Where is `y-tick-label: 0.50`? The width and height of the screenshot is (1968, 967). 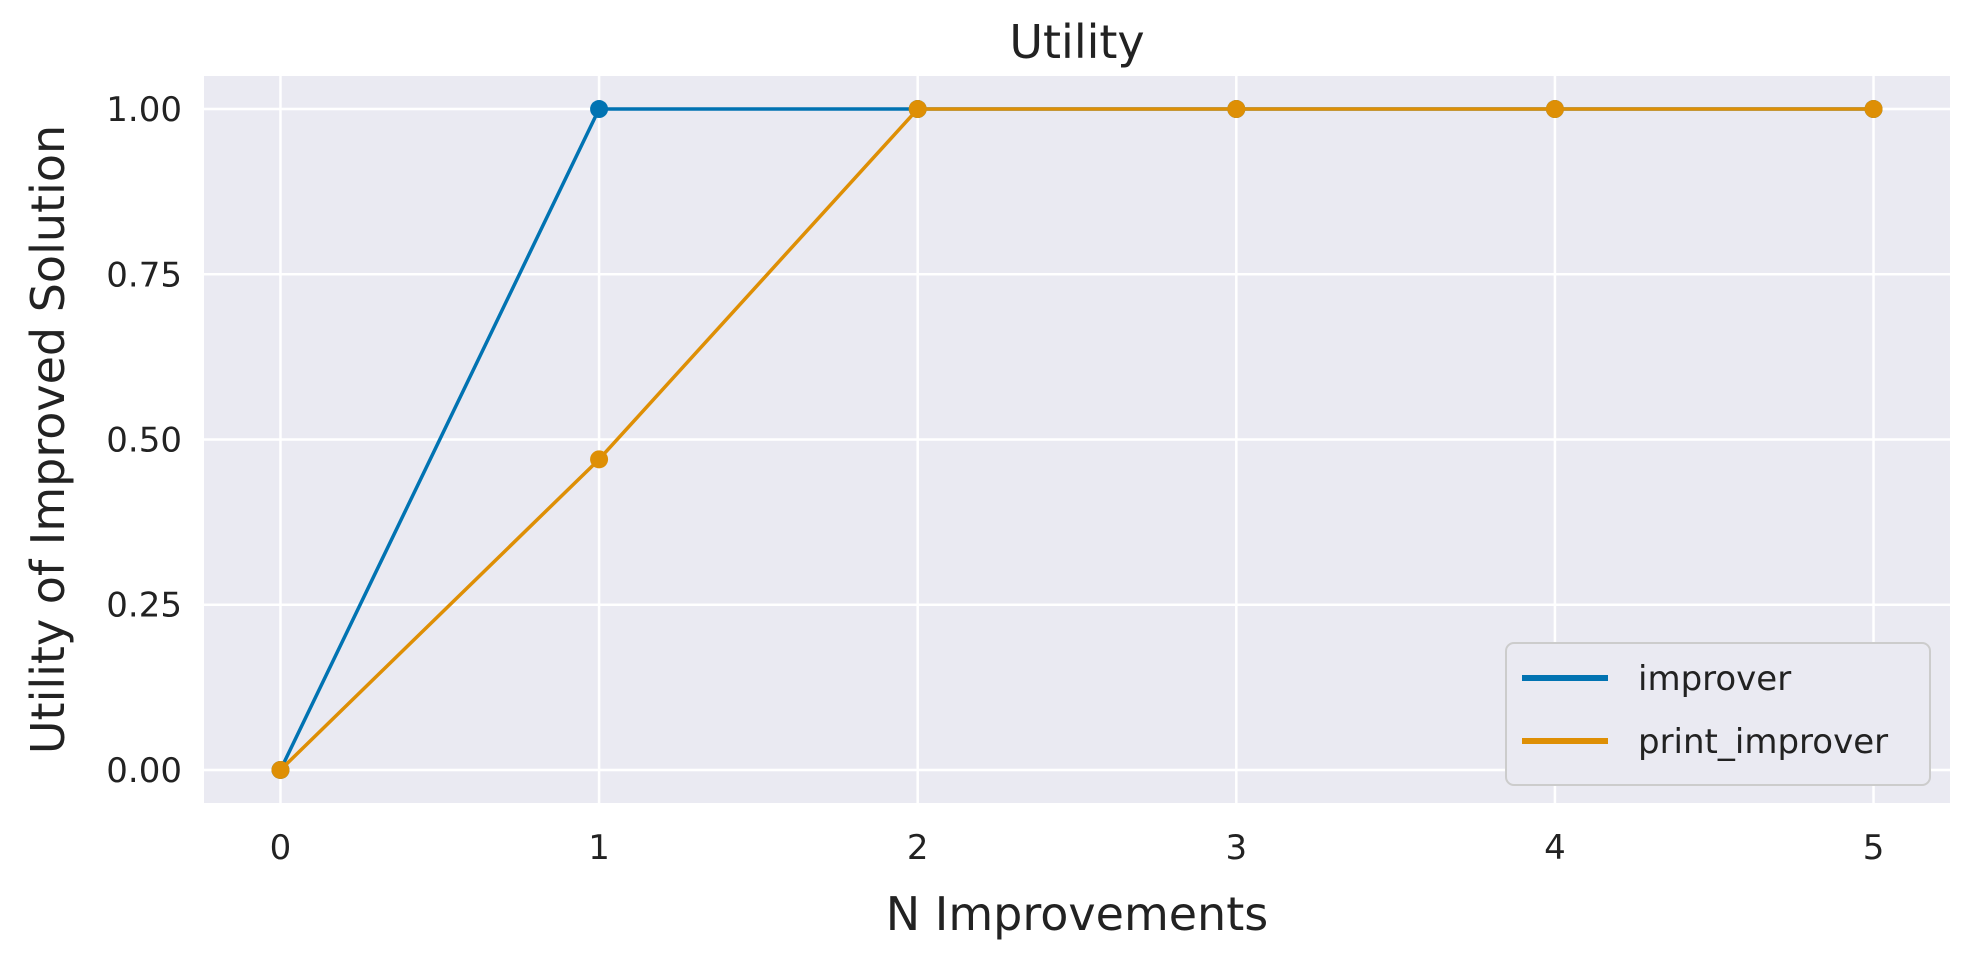 y-tick-label: 0.50 is located at coordinates (144, 441).